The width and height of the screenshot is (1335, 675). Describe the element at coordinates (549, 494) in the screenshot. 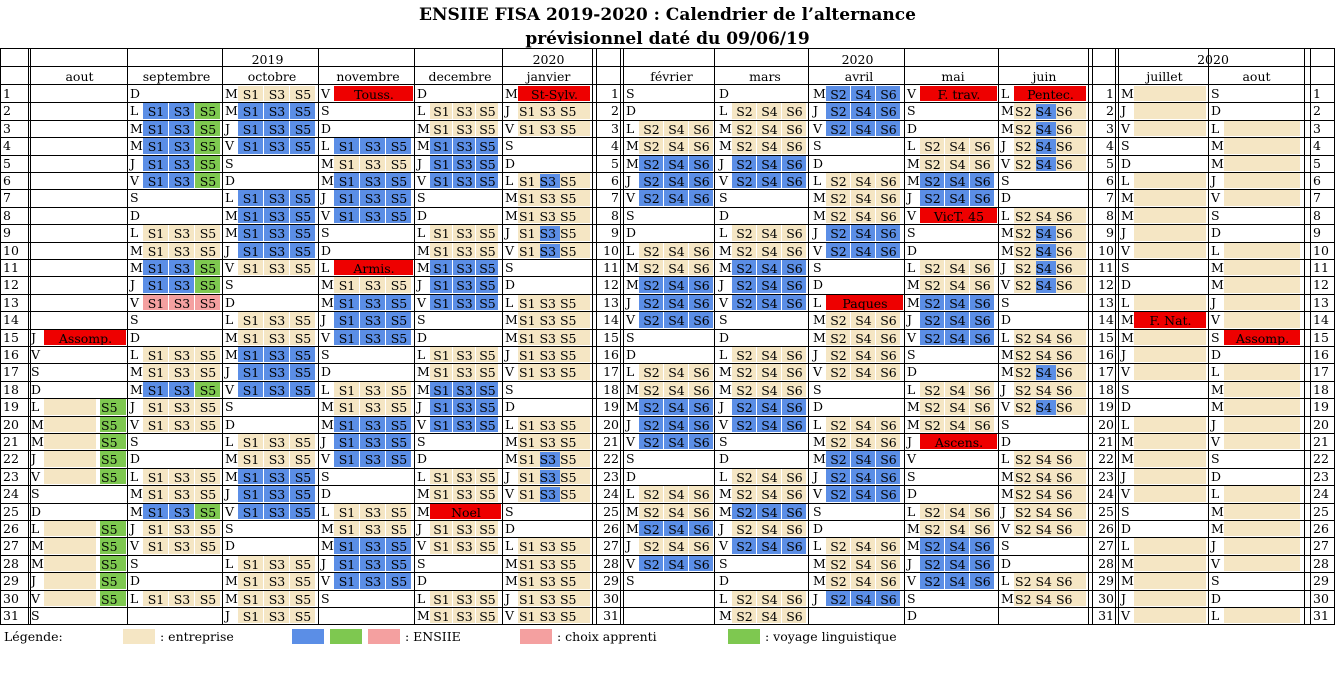

I see `session-code: S3` at that location.